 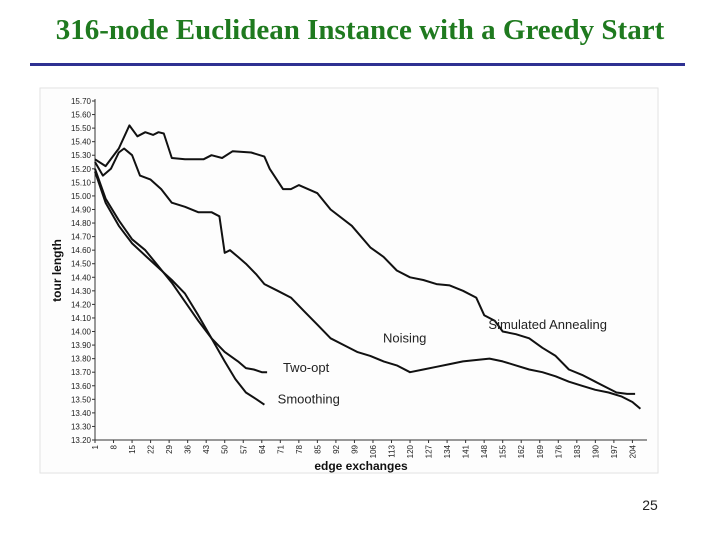 I want to click on y-tick-label: 14.10, so click(x=81, y=318).